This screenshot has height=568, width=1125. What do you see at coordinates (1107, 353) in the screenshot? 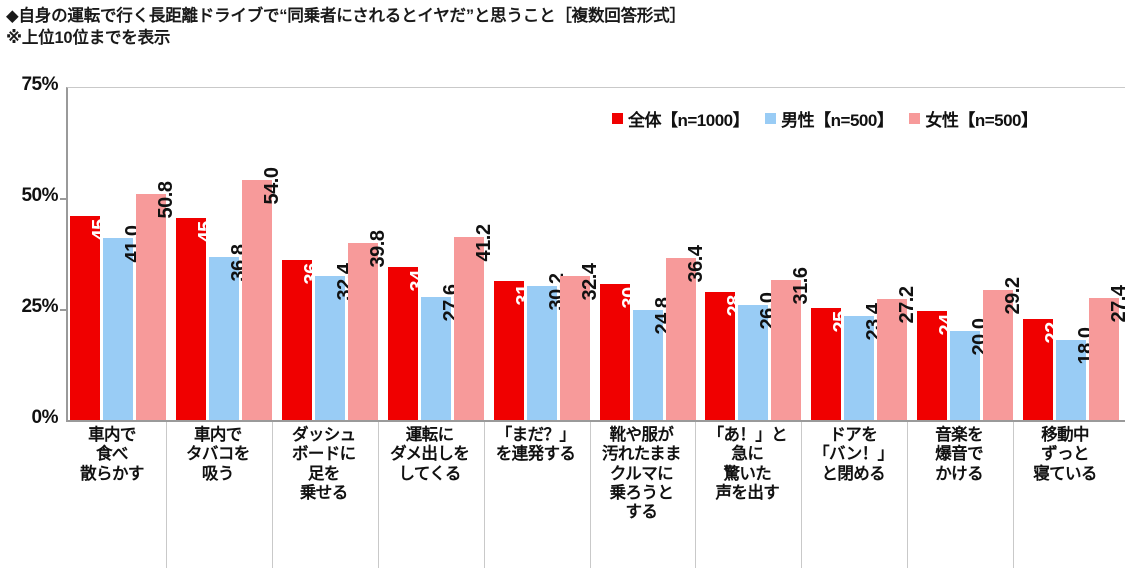
I see `bar: 27.4` at bounding box center [1107, 353].